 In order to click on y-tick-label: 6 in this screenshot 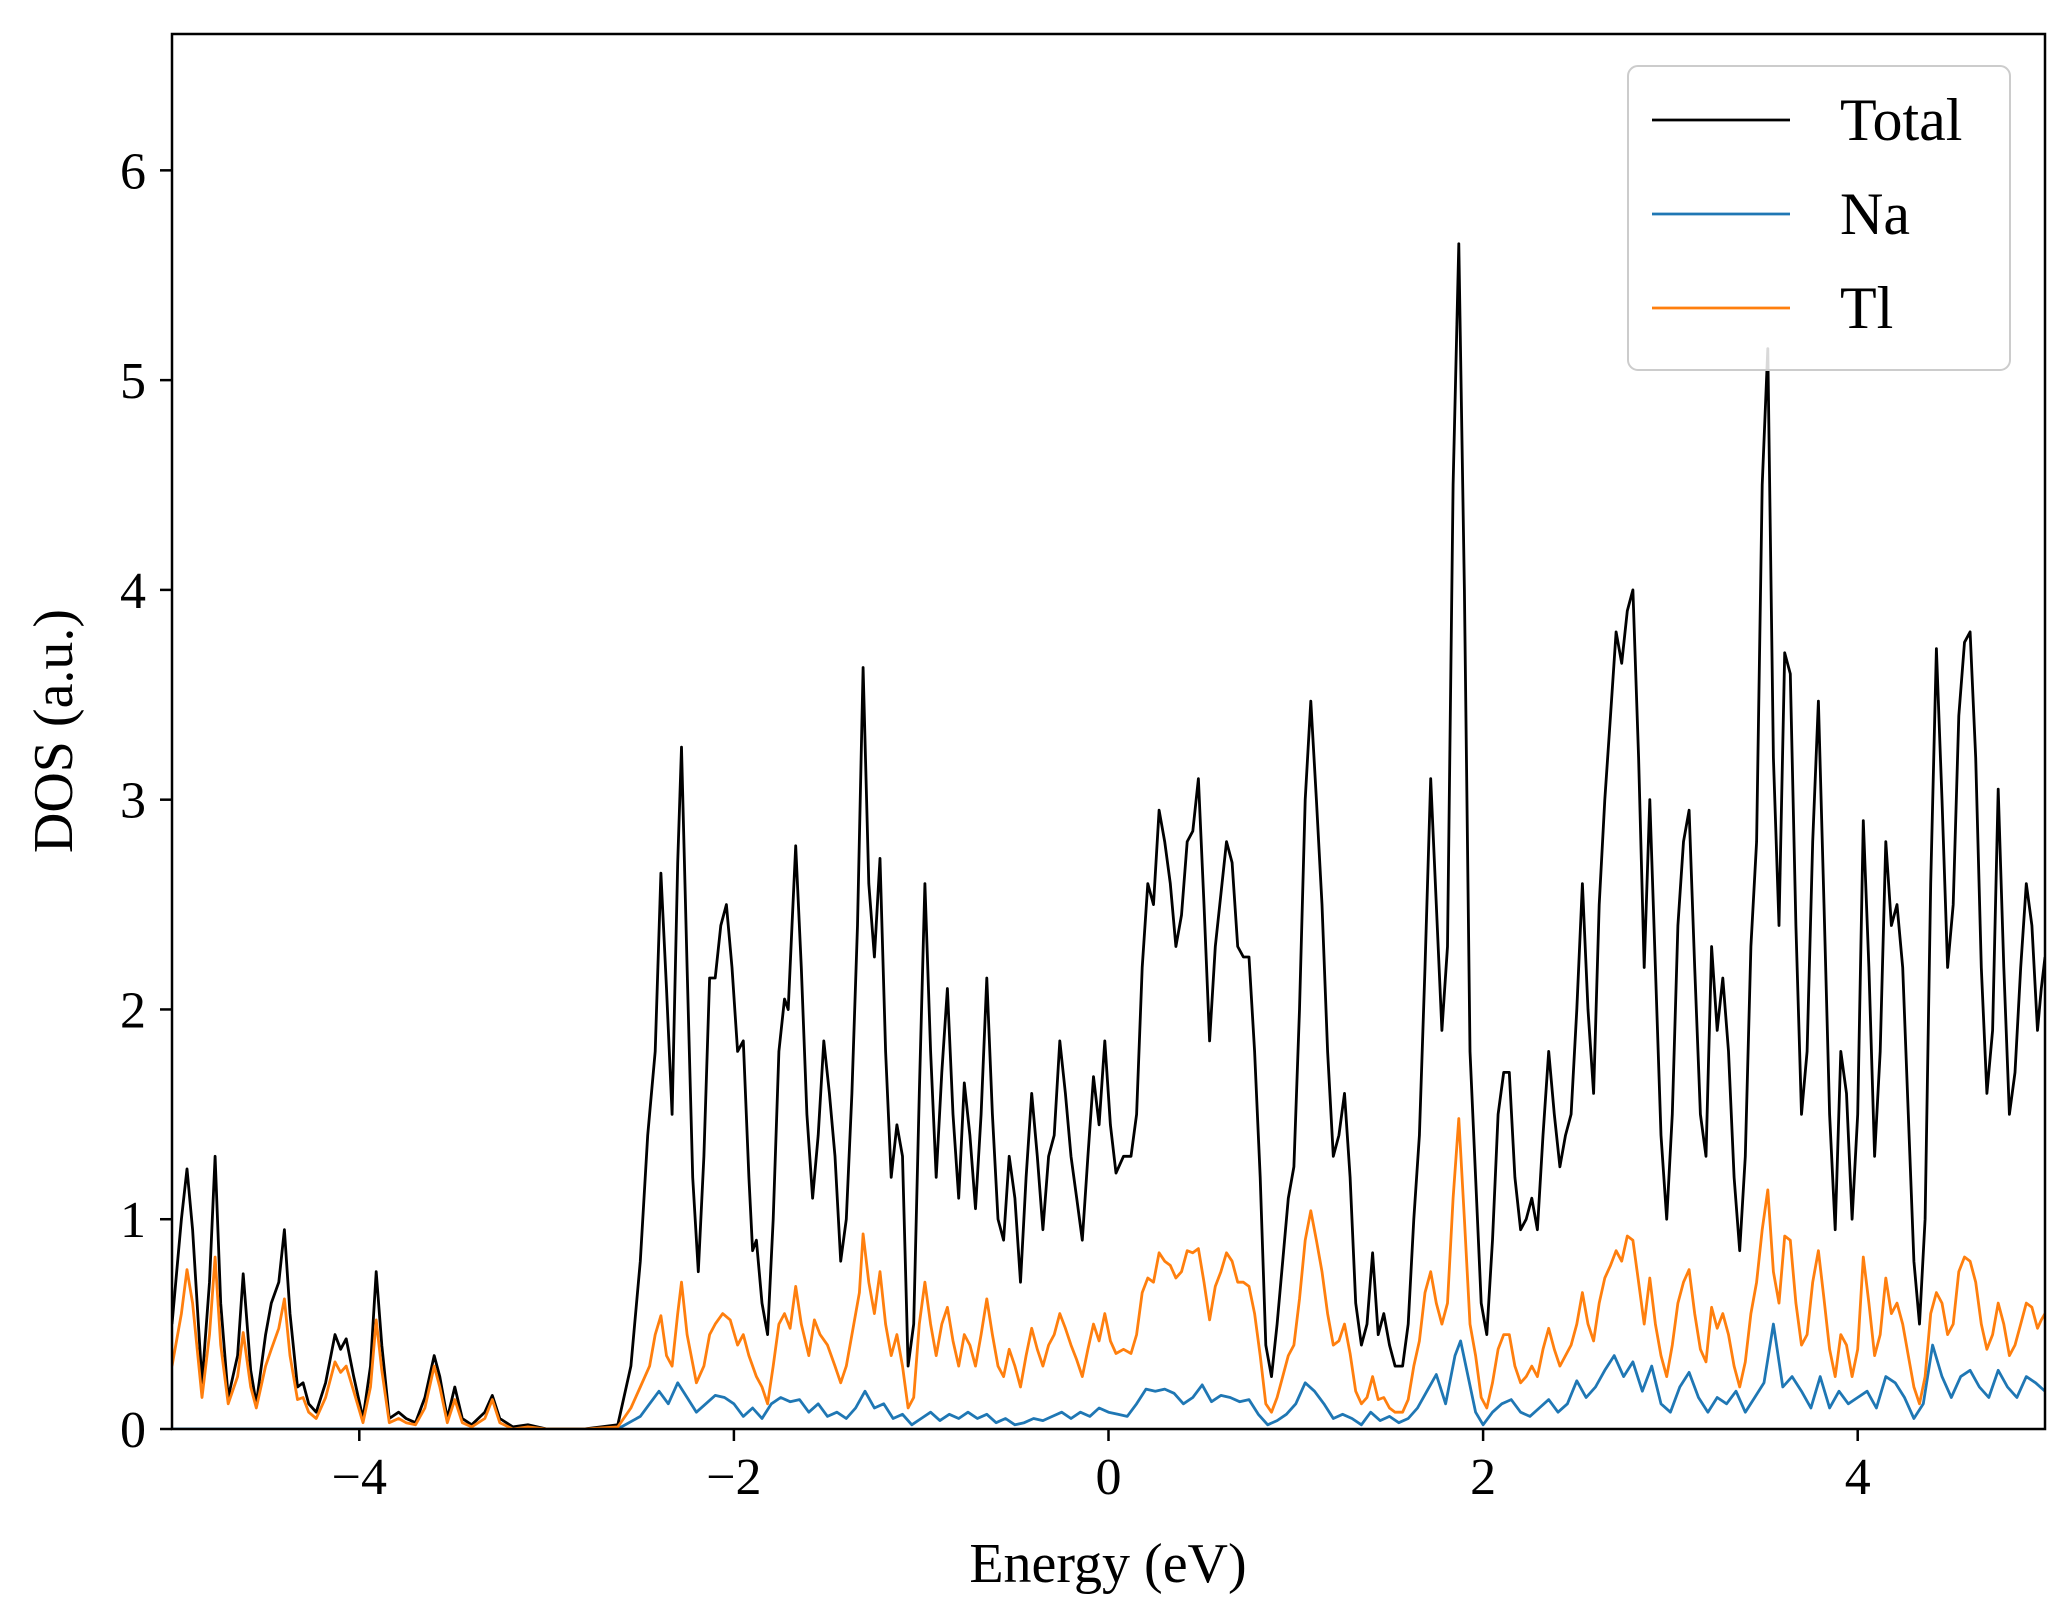, I will do `click(133, 171)`.